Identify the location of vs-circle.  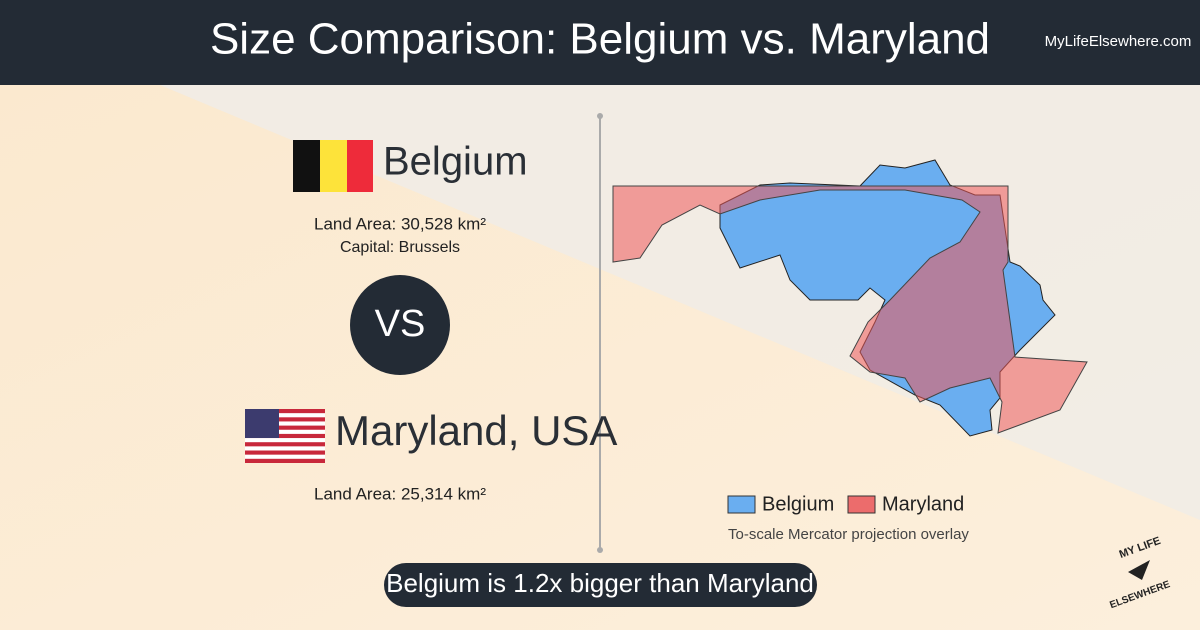
(400, 325).